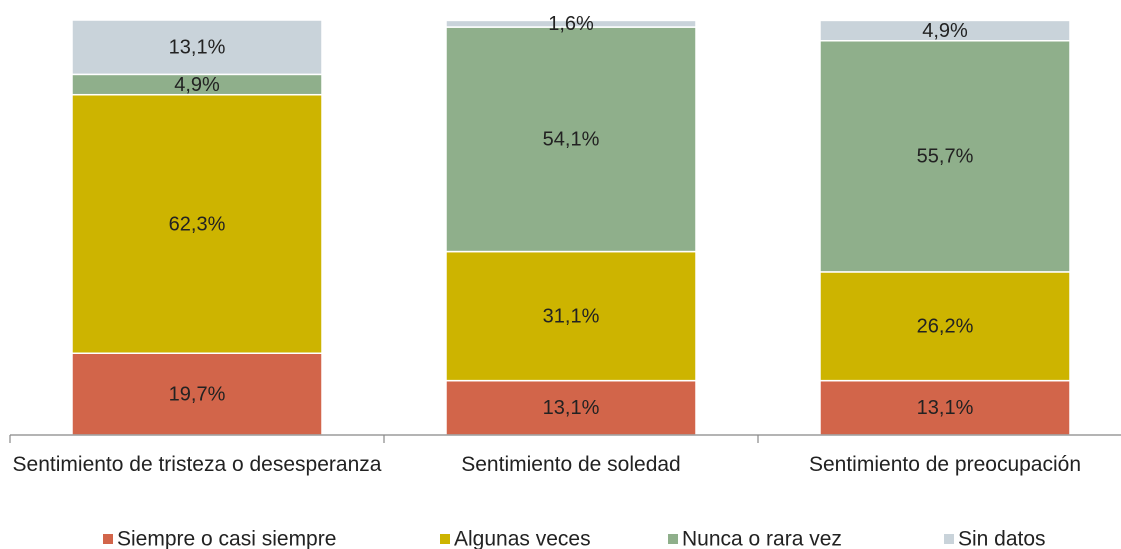 The height and width of the screenshot is (549, 1121). I want to click on x-tick-label: Sentimiento de preocupación, so click(944, 464).